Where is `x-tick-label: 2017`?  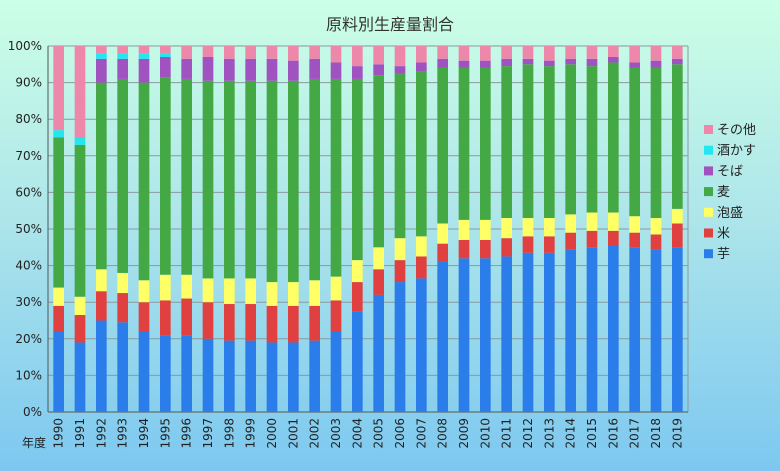 x-tick-label: 2017 is located at coordinates (635, 433).